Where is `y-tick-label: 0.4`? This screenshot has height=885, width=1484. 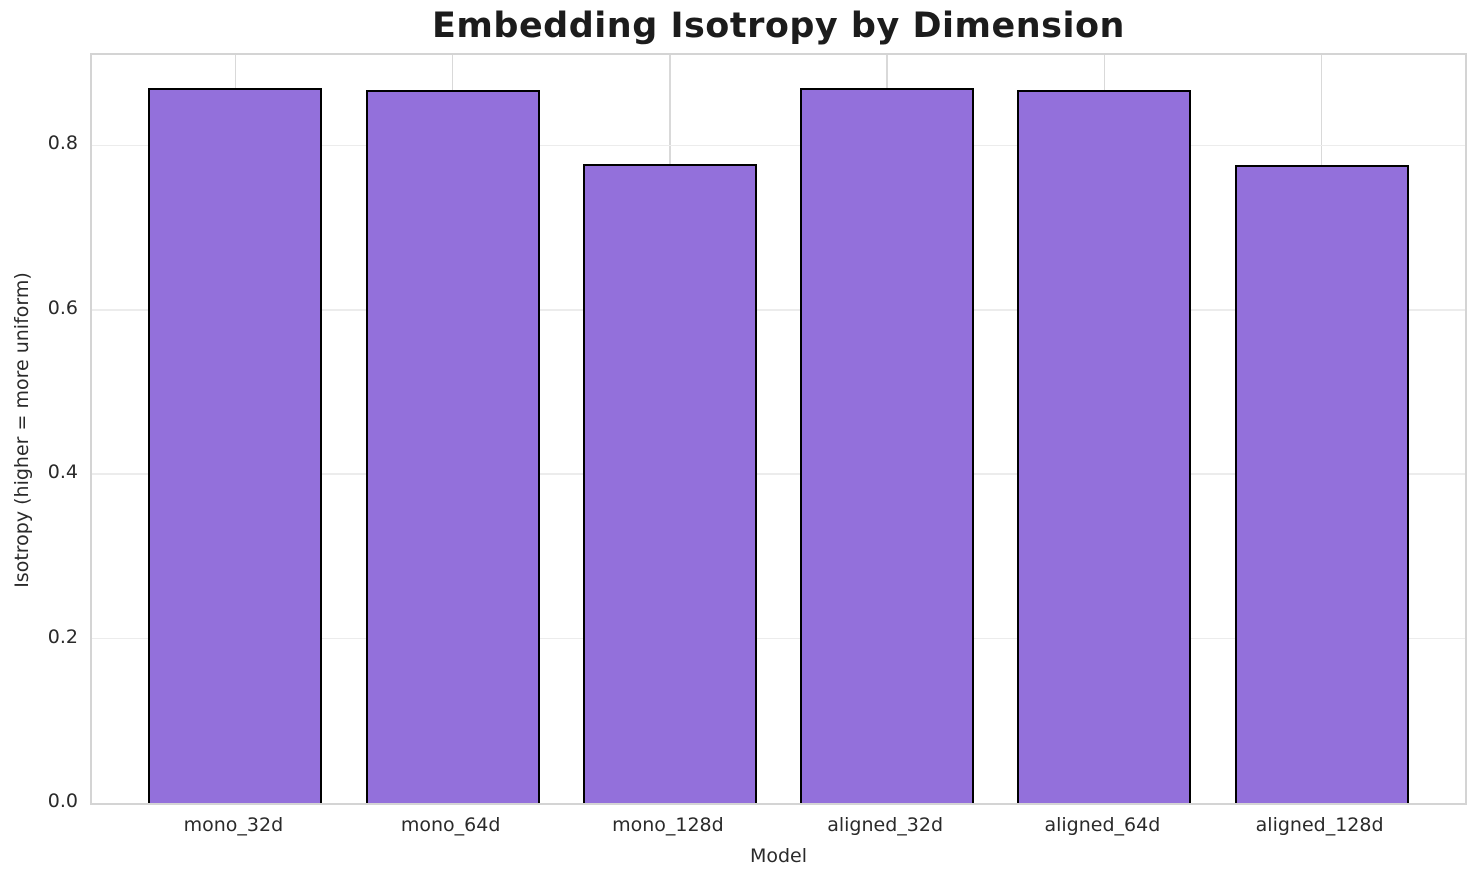 y-tick-label: 0.4 is located at coordinates (62, 472).